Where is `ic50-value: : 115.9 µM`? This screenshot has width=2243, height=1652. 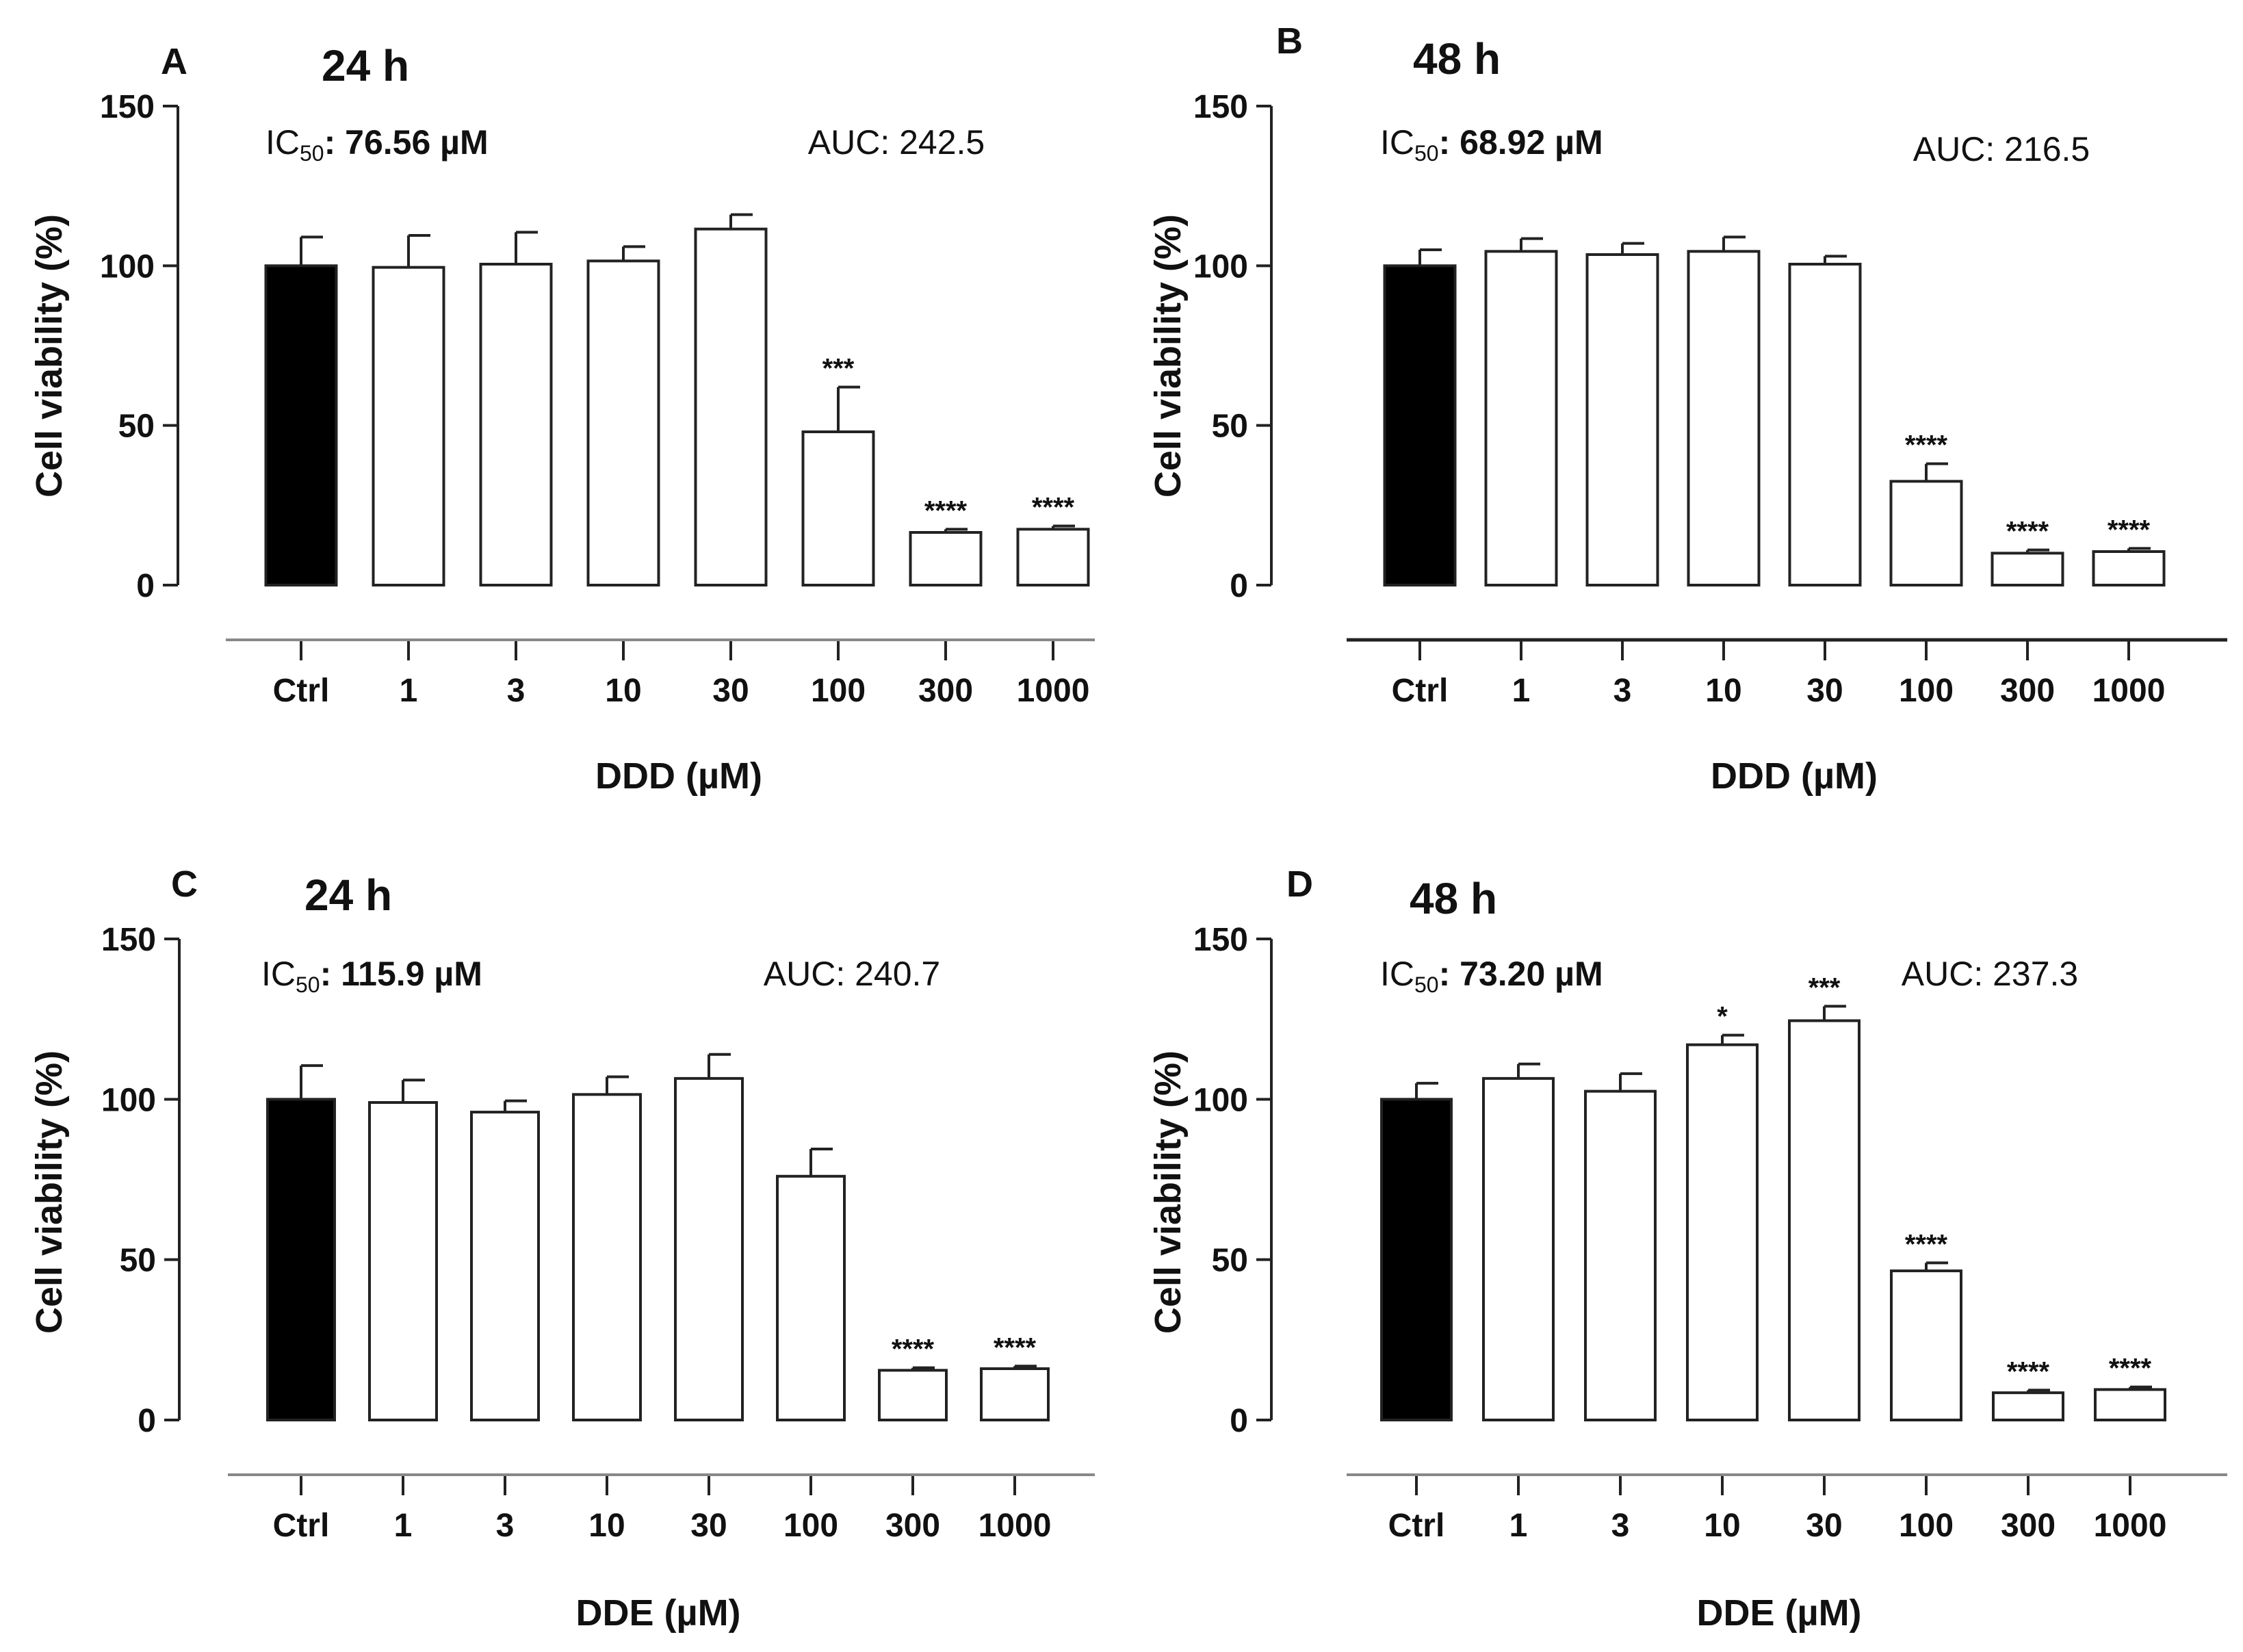 ic50-value: : 115.9 µM is located at coordinates (401, 974).